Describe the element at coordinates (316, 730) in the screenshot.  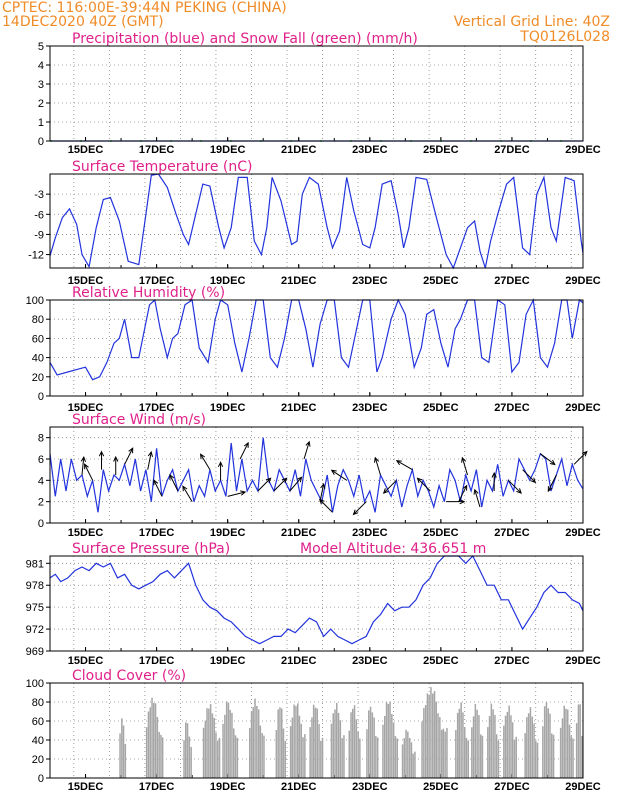
I see `cloud-plot-frame` at that location.